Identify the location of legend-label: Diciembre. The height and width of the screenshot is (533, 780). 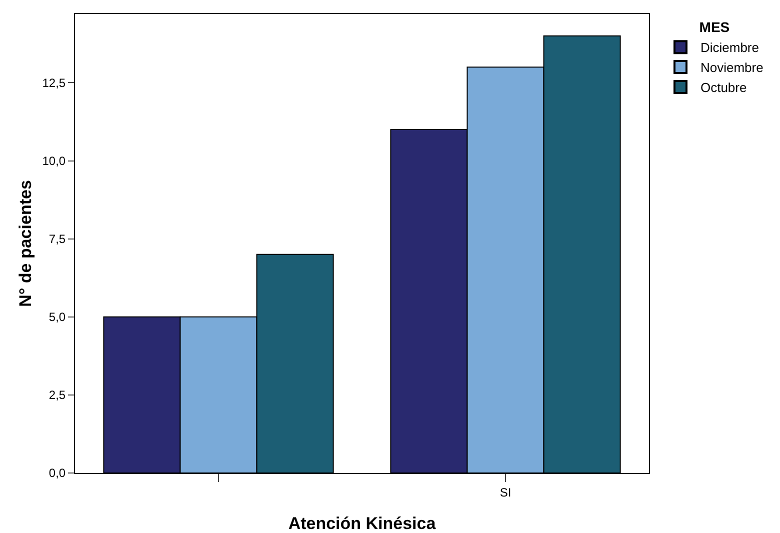
(729, 48).